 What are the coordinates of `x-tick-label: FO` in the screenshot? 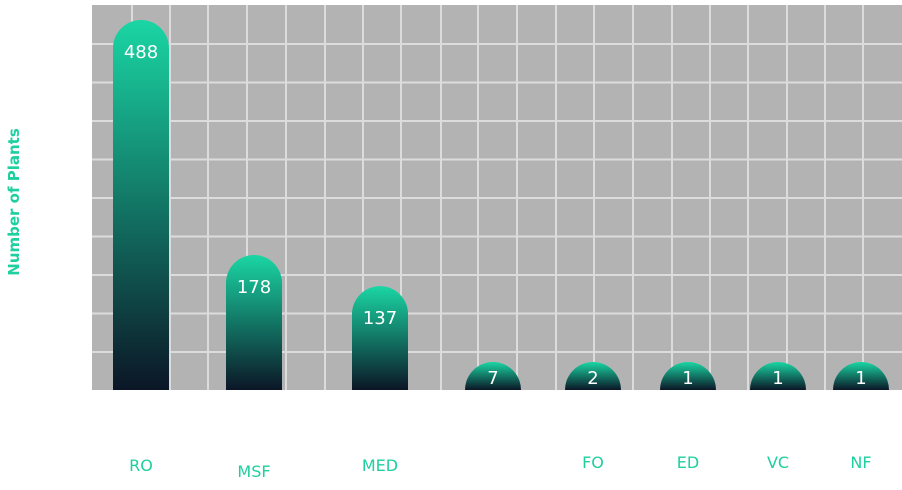 It's located at (593, 462).